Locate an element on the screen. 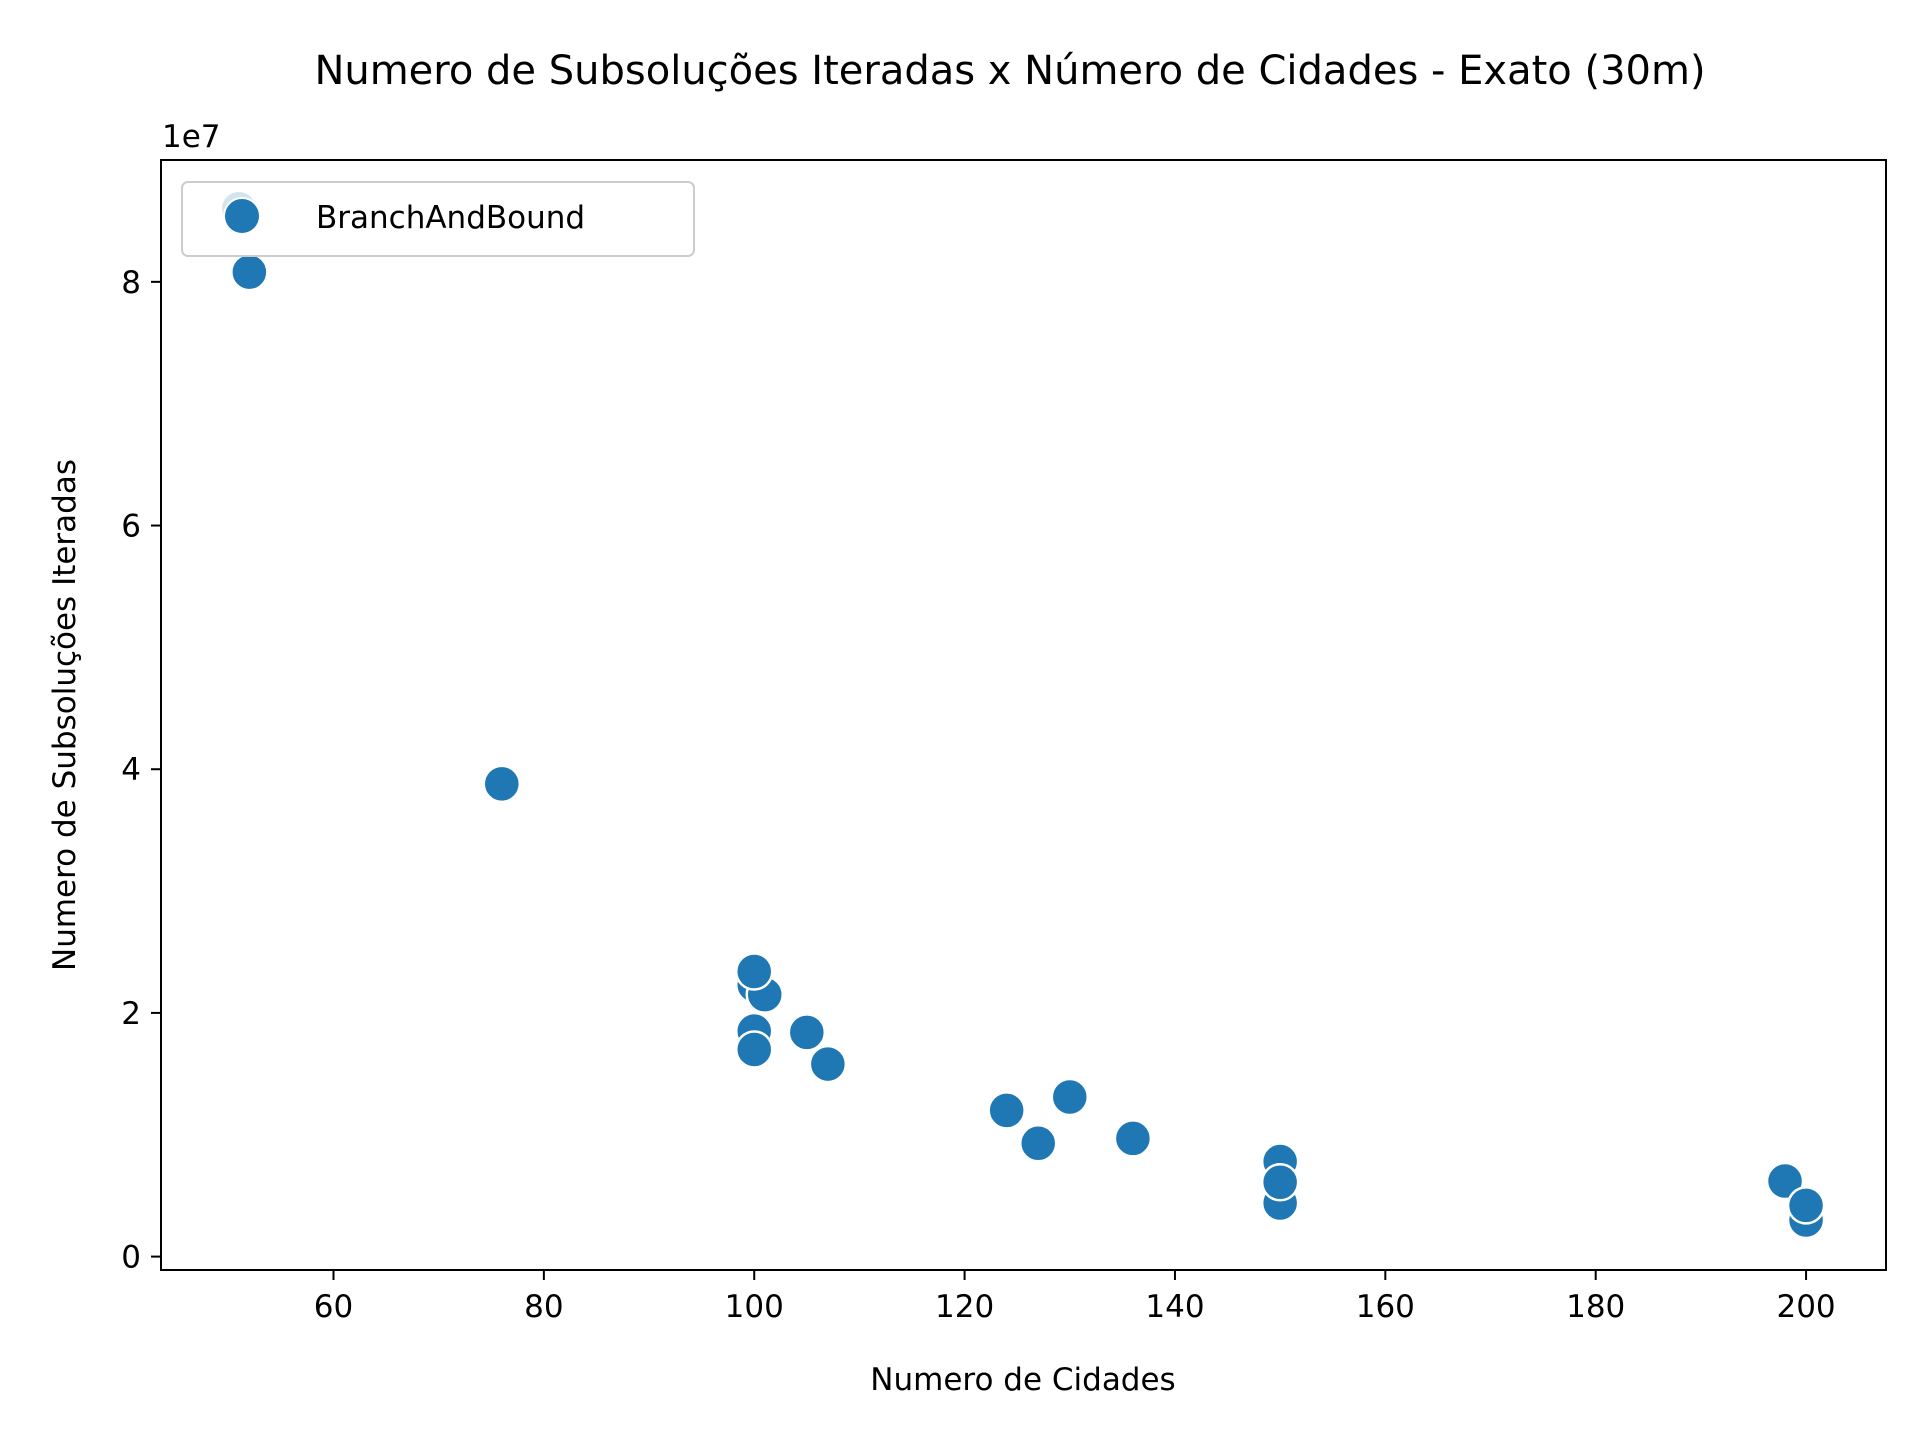 The image size is (1920, 1440). legend-marker is located at coordinates (242, 216).